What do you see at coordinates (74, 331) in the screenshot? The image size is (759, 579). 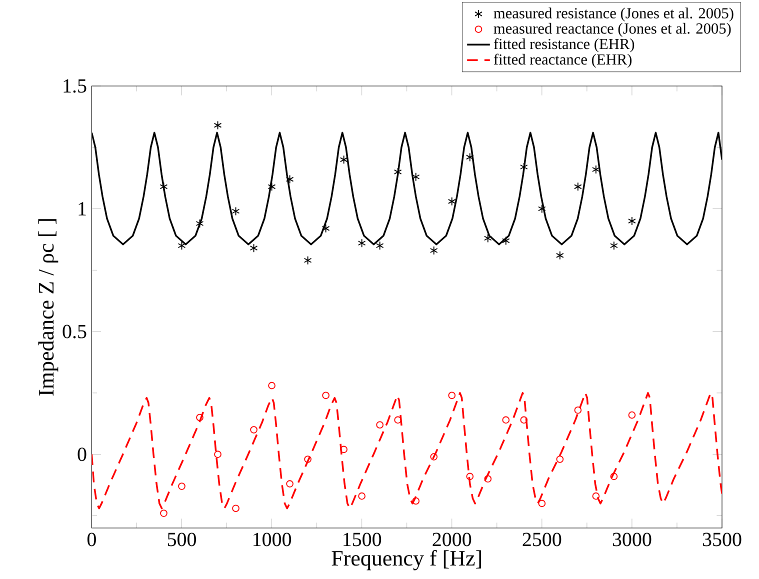 I see `y-tick-label: 0.5` at bounding box center [74, 331].